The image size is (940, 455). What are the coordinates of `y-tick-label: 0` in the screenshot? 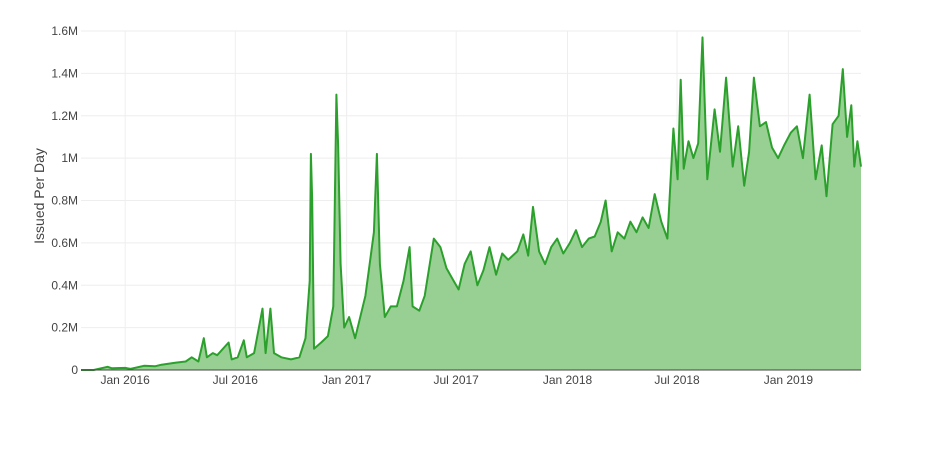 It's located at (74, 370).